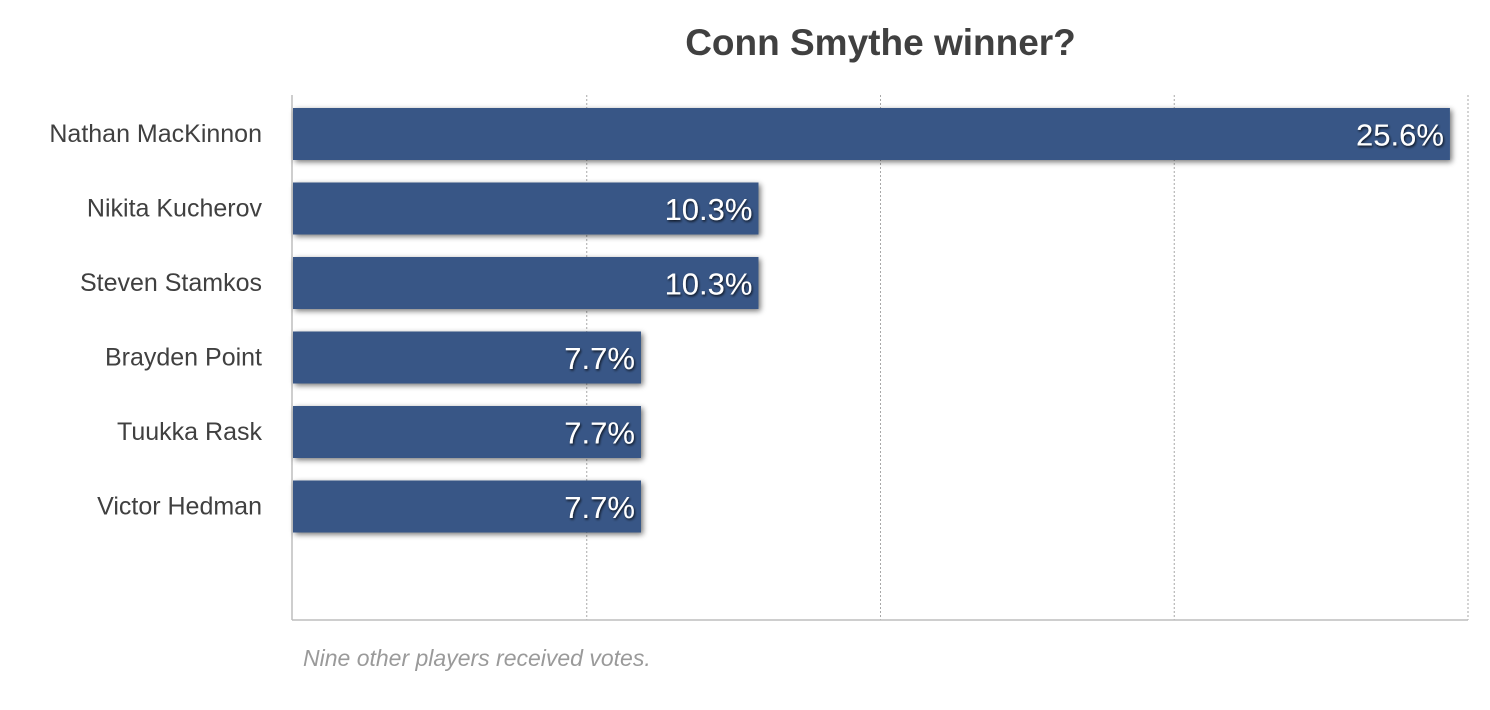 The width and height of the screenshot is (1490, 710). Describe the element at coordinates (179, 507) in the screenshot. I see `category-label-5: Victor Hedman` at that location.